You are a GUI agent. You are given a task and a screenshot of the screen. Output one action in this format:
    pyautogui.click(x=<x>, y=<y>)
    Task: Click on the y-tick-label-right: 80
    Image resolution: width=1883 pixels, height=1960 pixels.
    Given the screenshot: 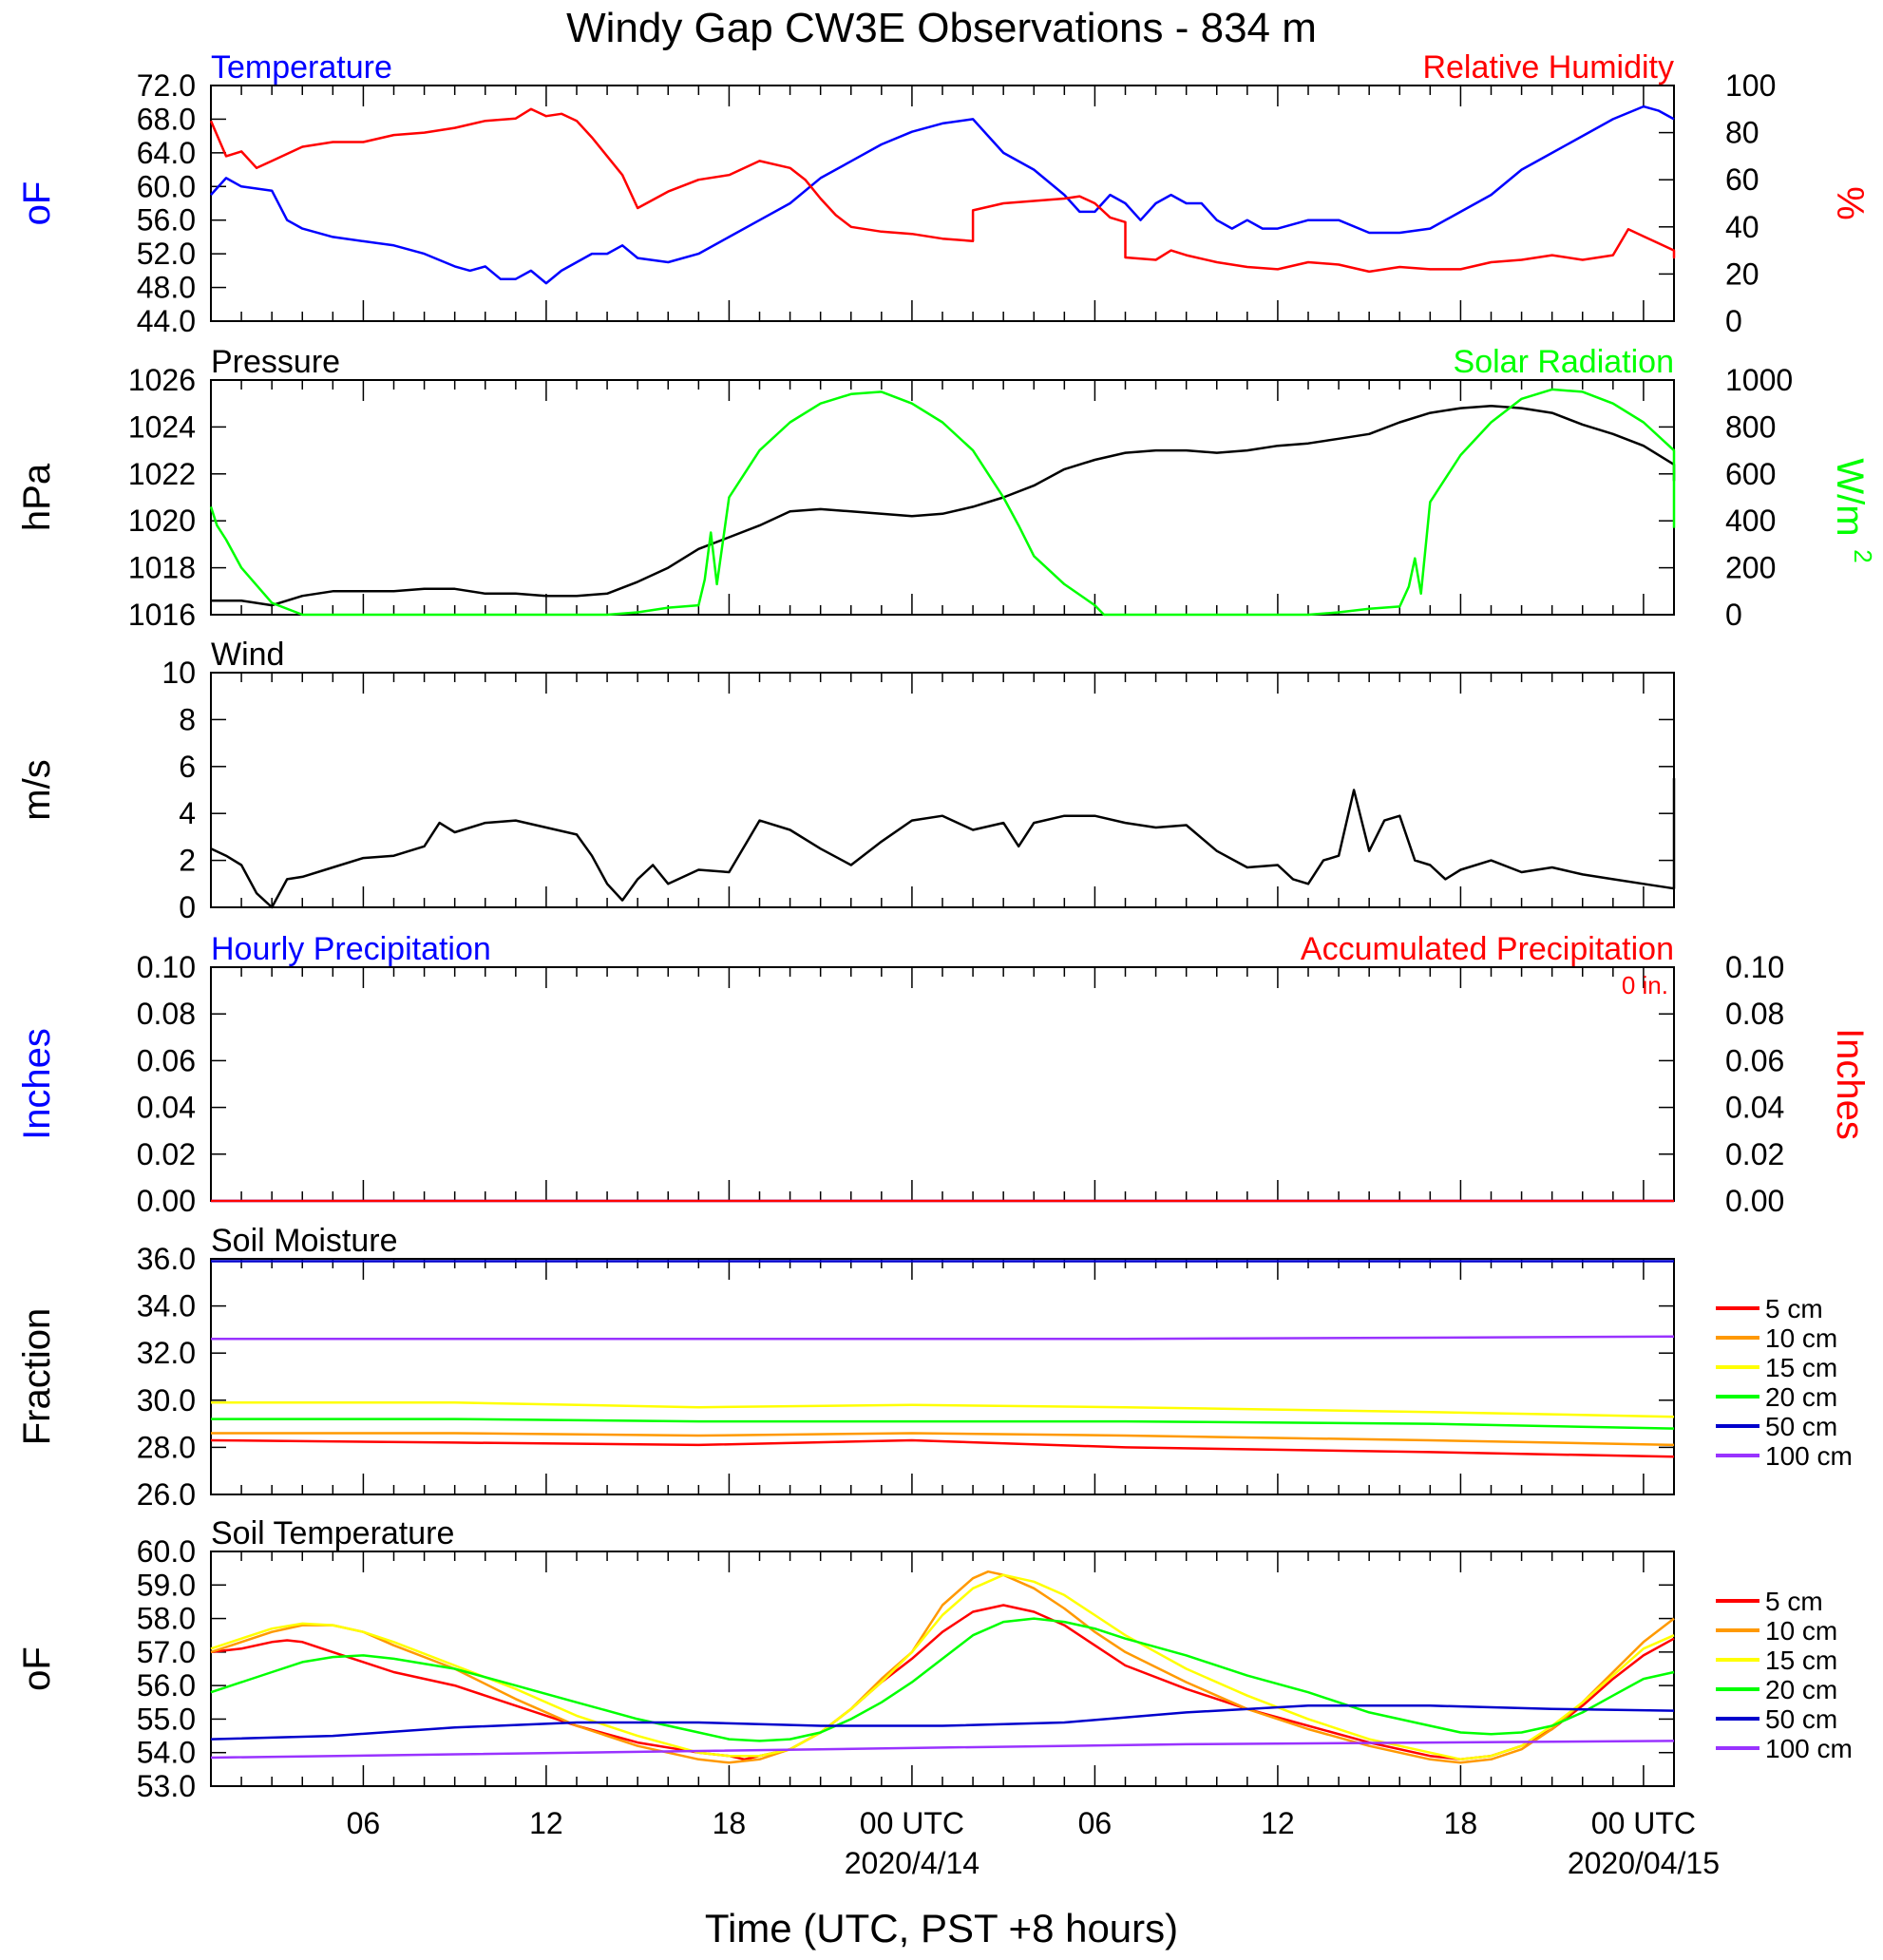 What is the action you would take?
    pyautogui.click(x=1742, y=133)
    